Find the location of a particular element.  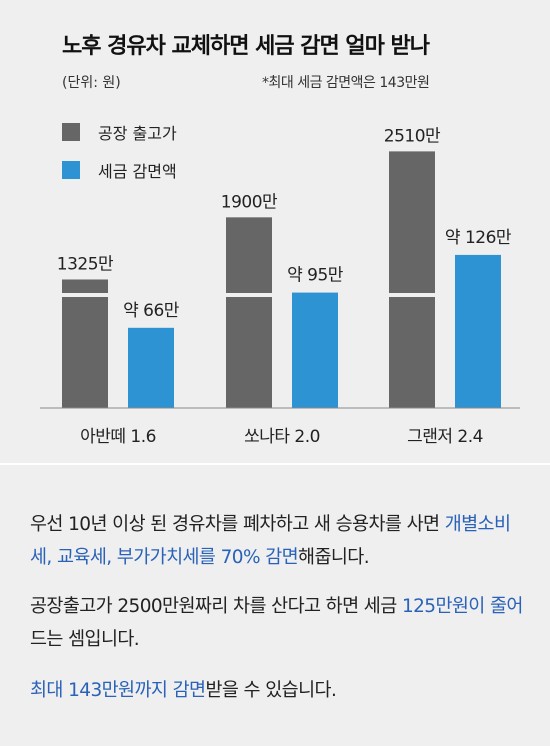

paragraph-3-highlight: 최대 143만원까지 감면 is located at coordinates (118, 690).